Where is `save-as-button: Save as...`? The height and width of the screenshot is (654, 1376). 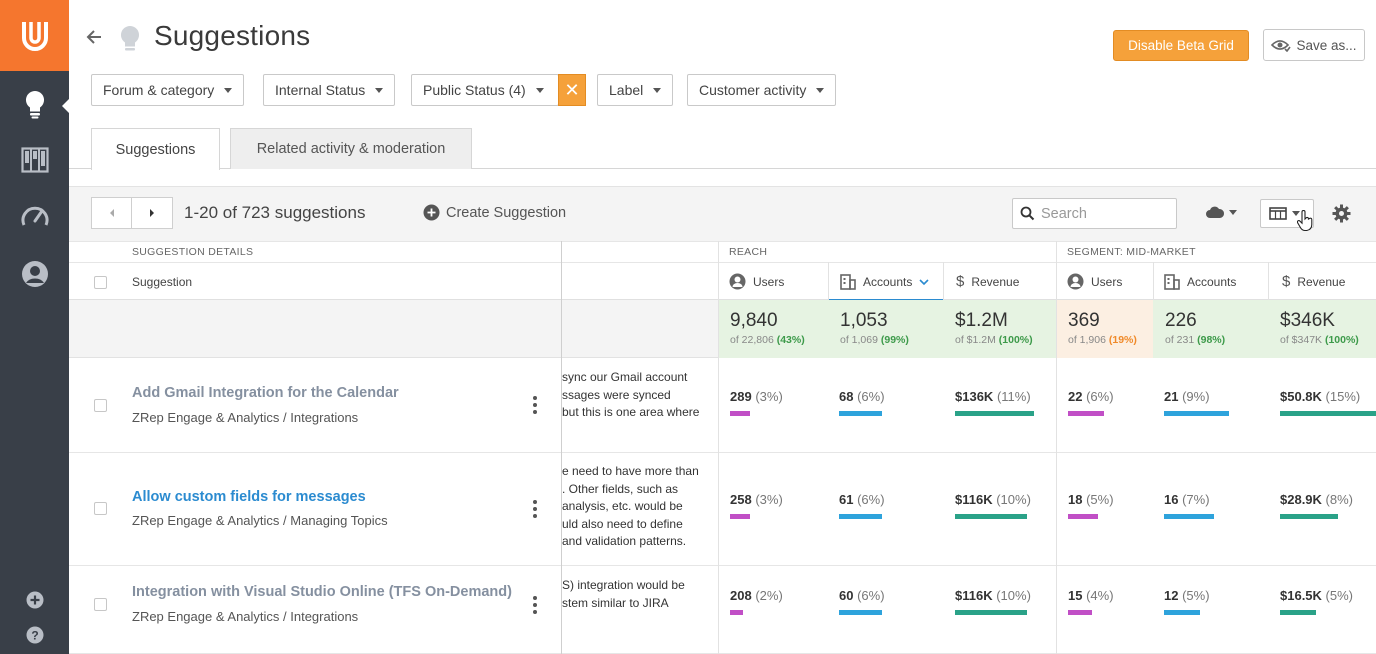
save-as-button: Save as... is located at coordinates (1314, 45).